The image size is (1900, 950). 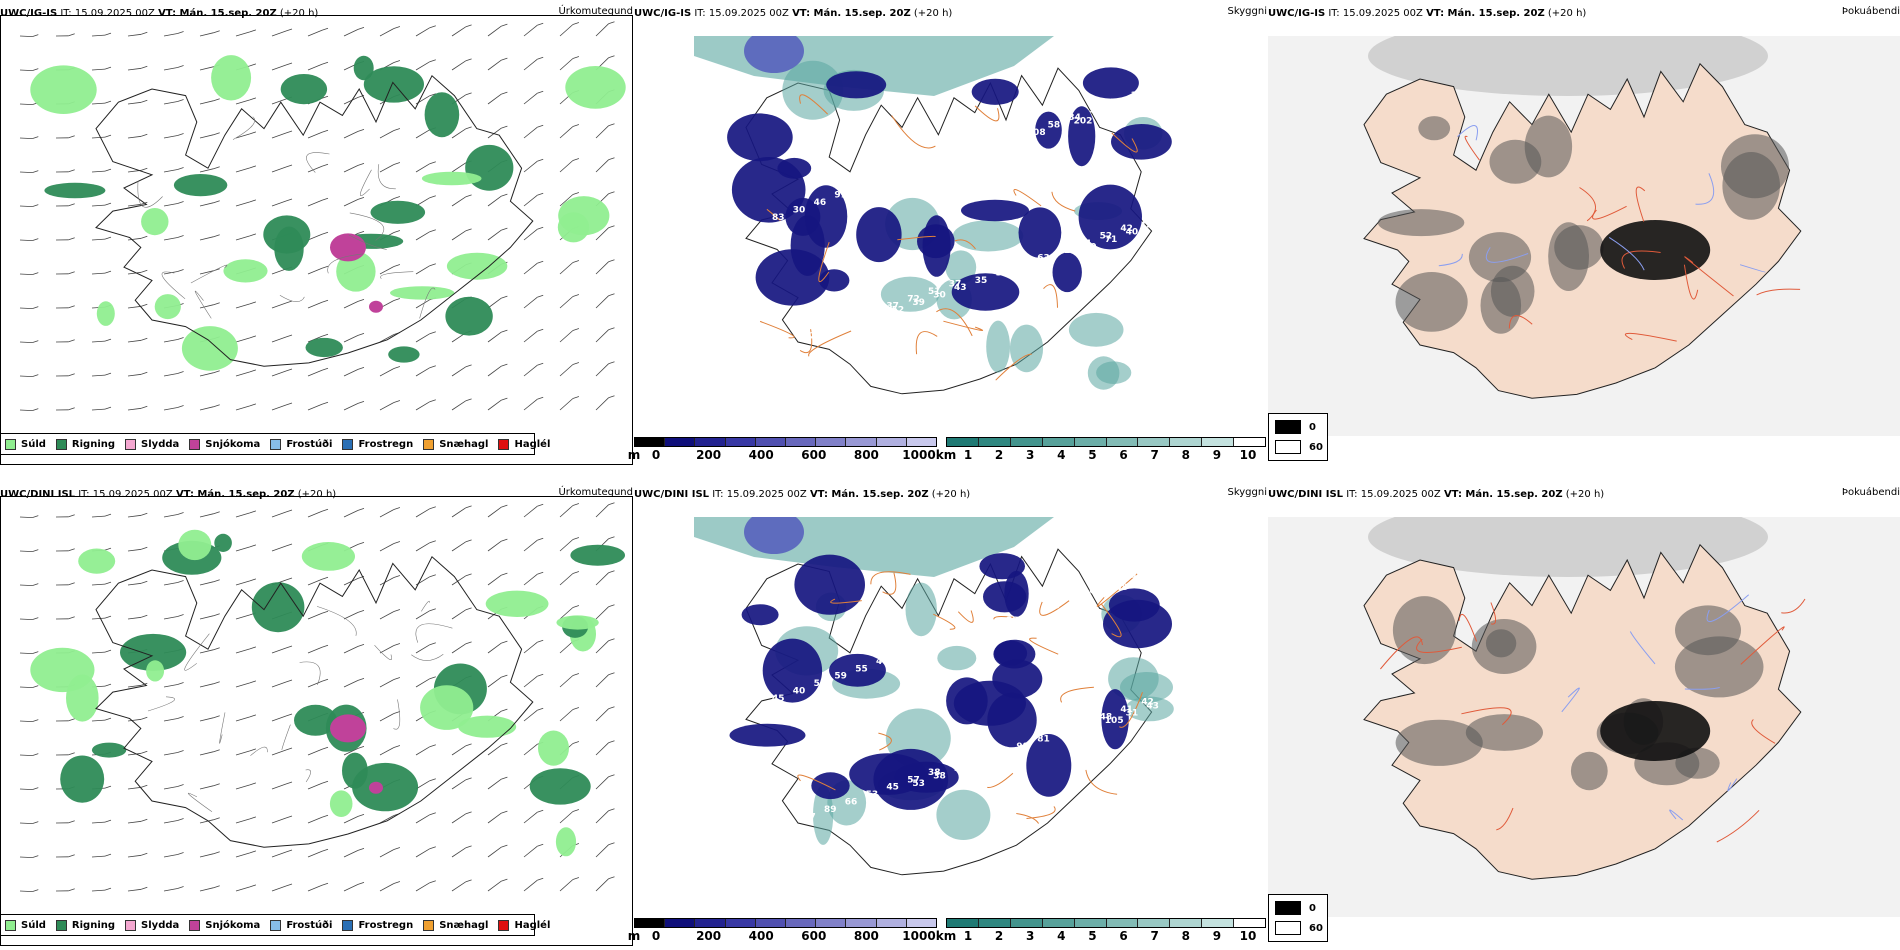 I want to click on cloudbase-value-label: 63, so click(x=1043, y=259).